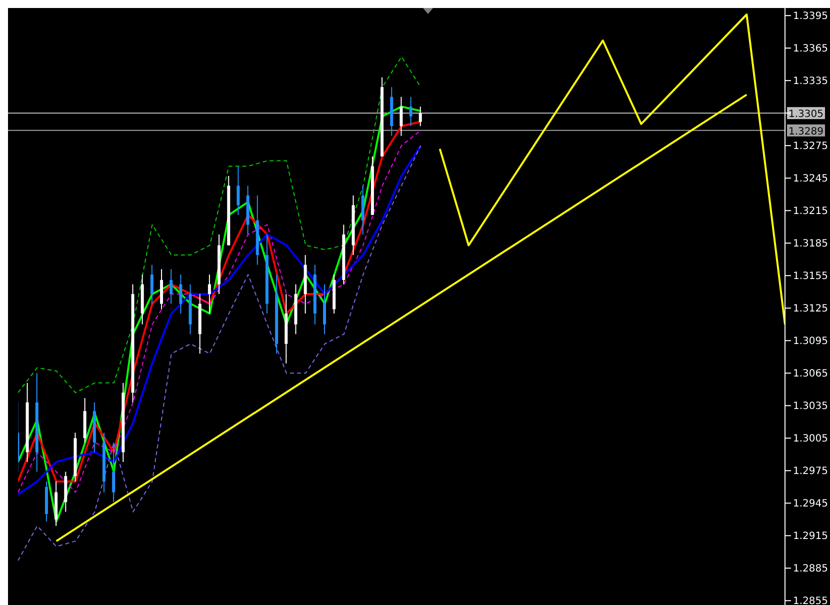 Image resolution: width=830 pixels, height=605 pixels. Describe the element at coordinates (810, 406) in the screenshot. I see `y-tick-label: 1.3035` at that location.